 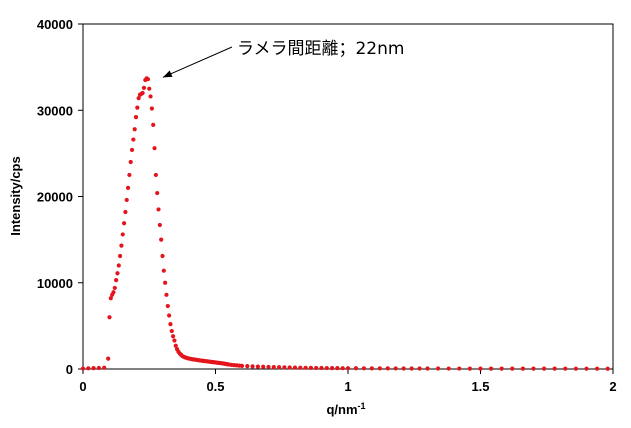 What do you see at coordinates (480, 386) in the screenshot?
I see `x-tick-label: 1.5` at bounding box center [480, 386].